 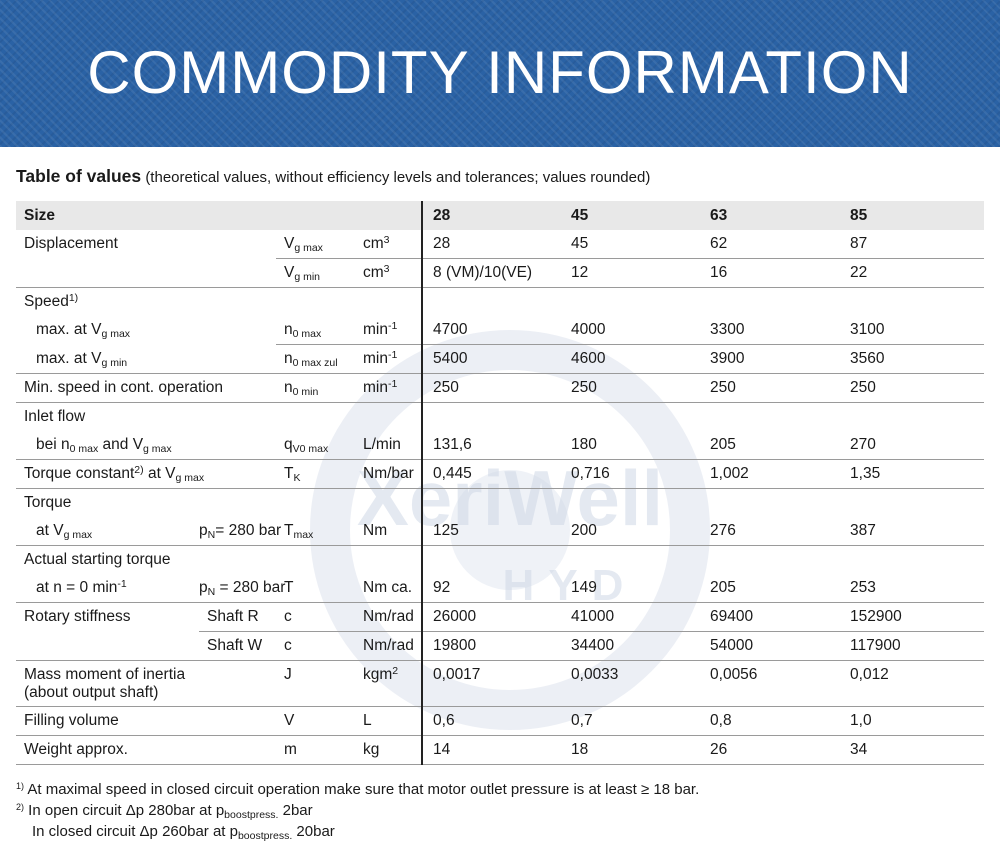 What do you see at coordinates (772, 273) in the screenshot?
I see `cell: 16` at bounding box center [772, 273].